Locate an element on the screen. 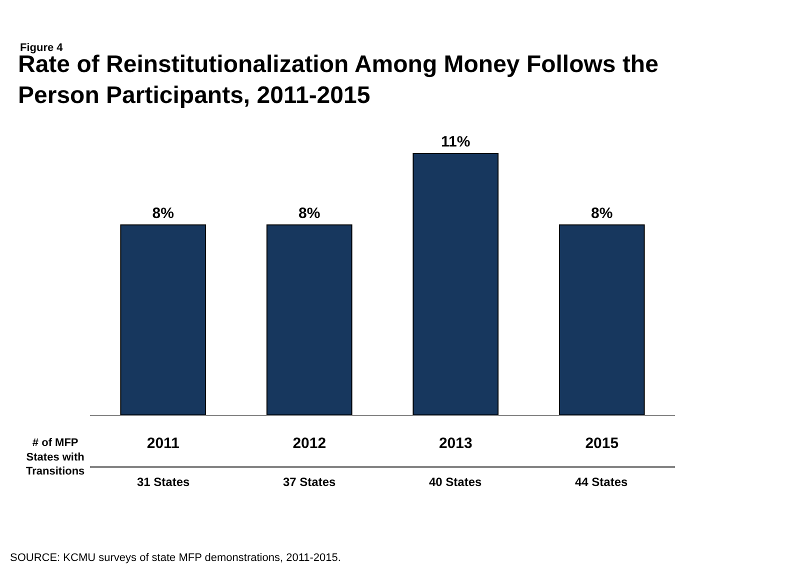 This screenshot has width=788, height=577. text: 40 States is located at coordinates (455, 482).